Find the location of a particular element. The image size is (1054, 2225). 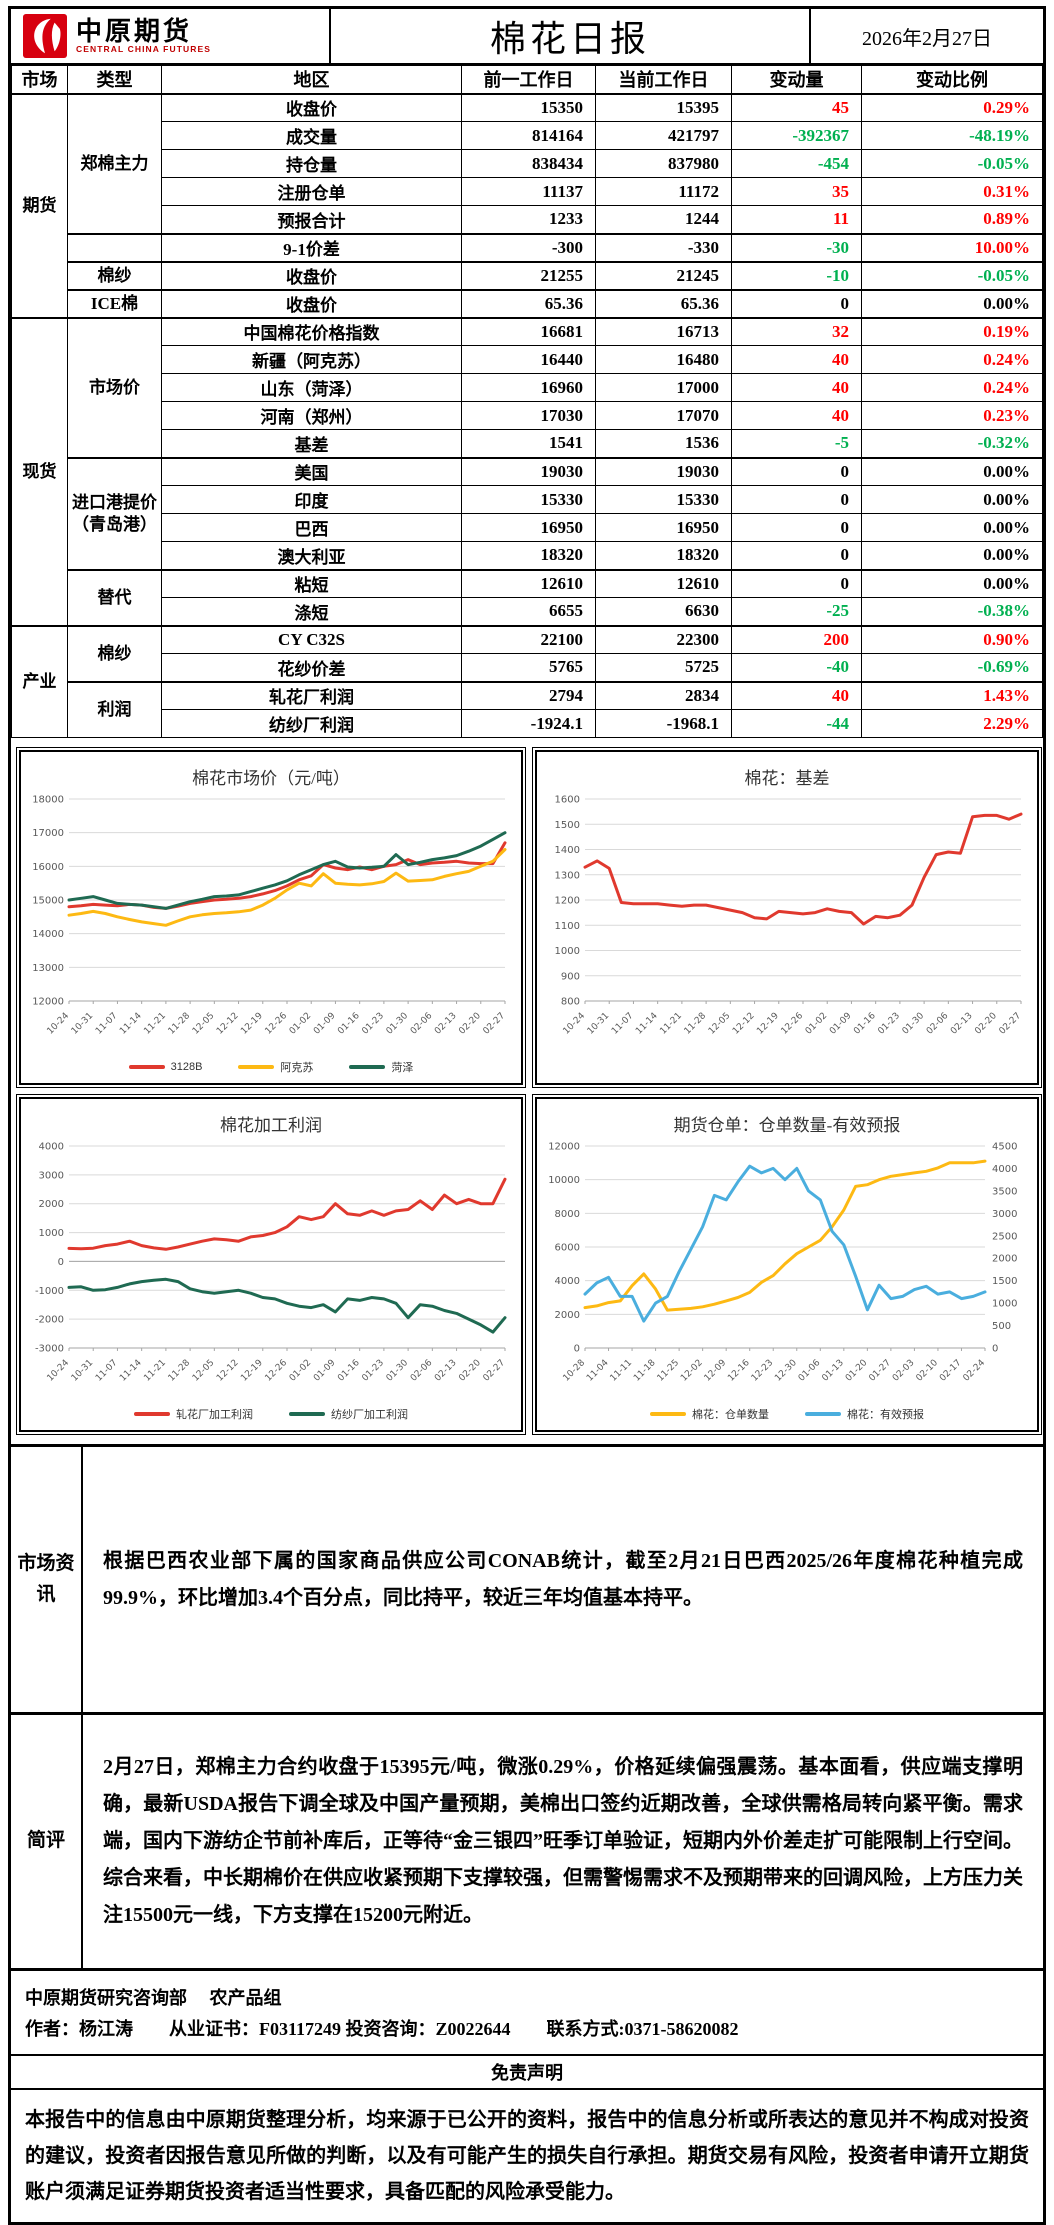

indicator-cell: 预报合计 is located at coordinates (311, 219).